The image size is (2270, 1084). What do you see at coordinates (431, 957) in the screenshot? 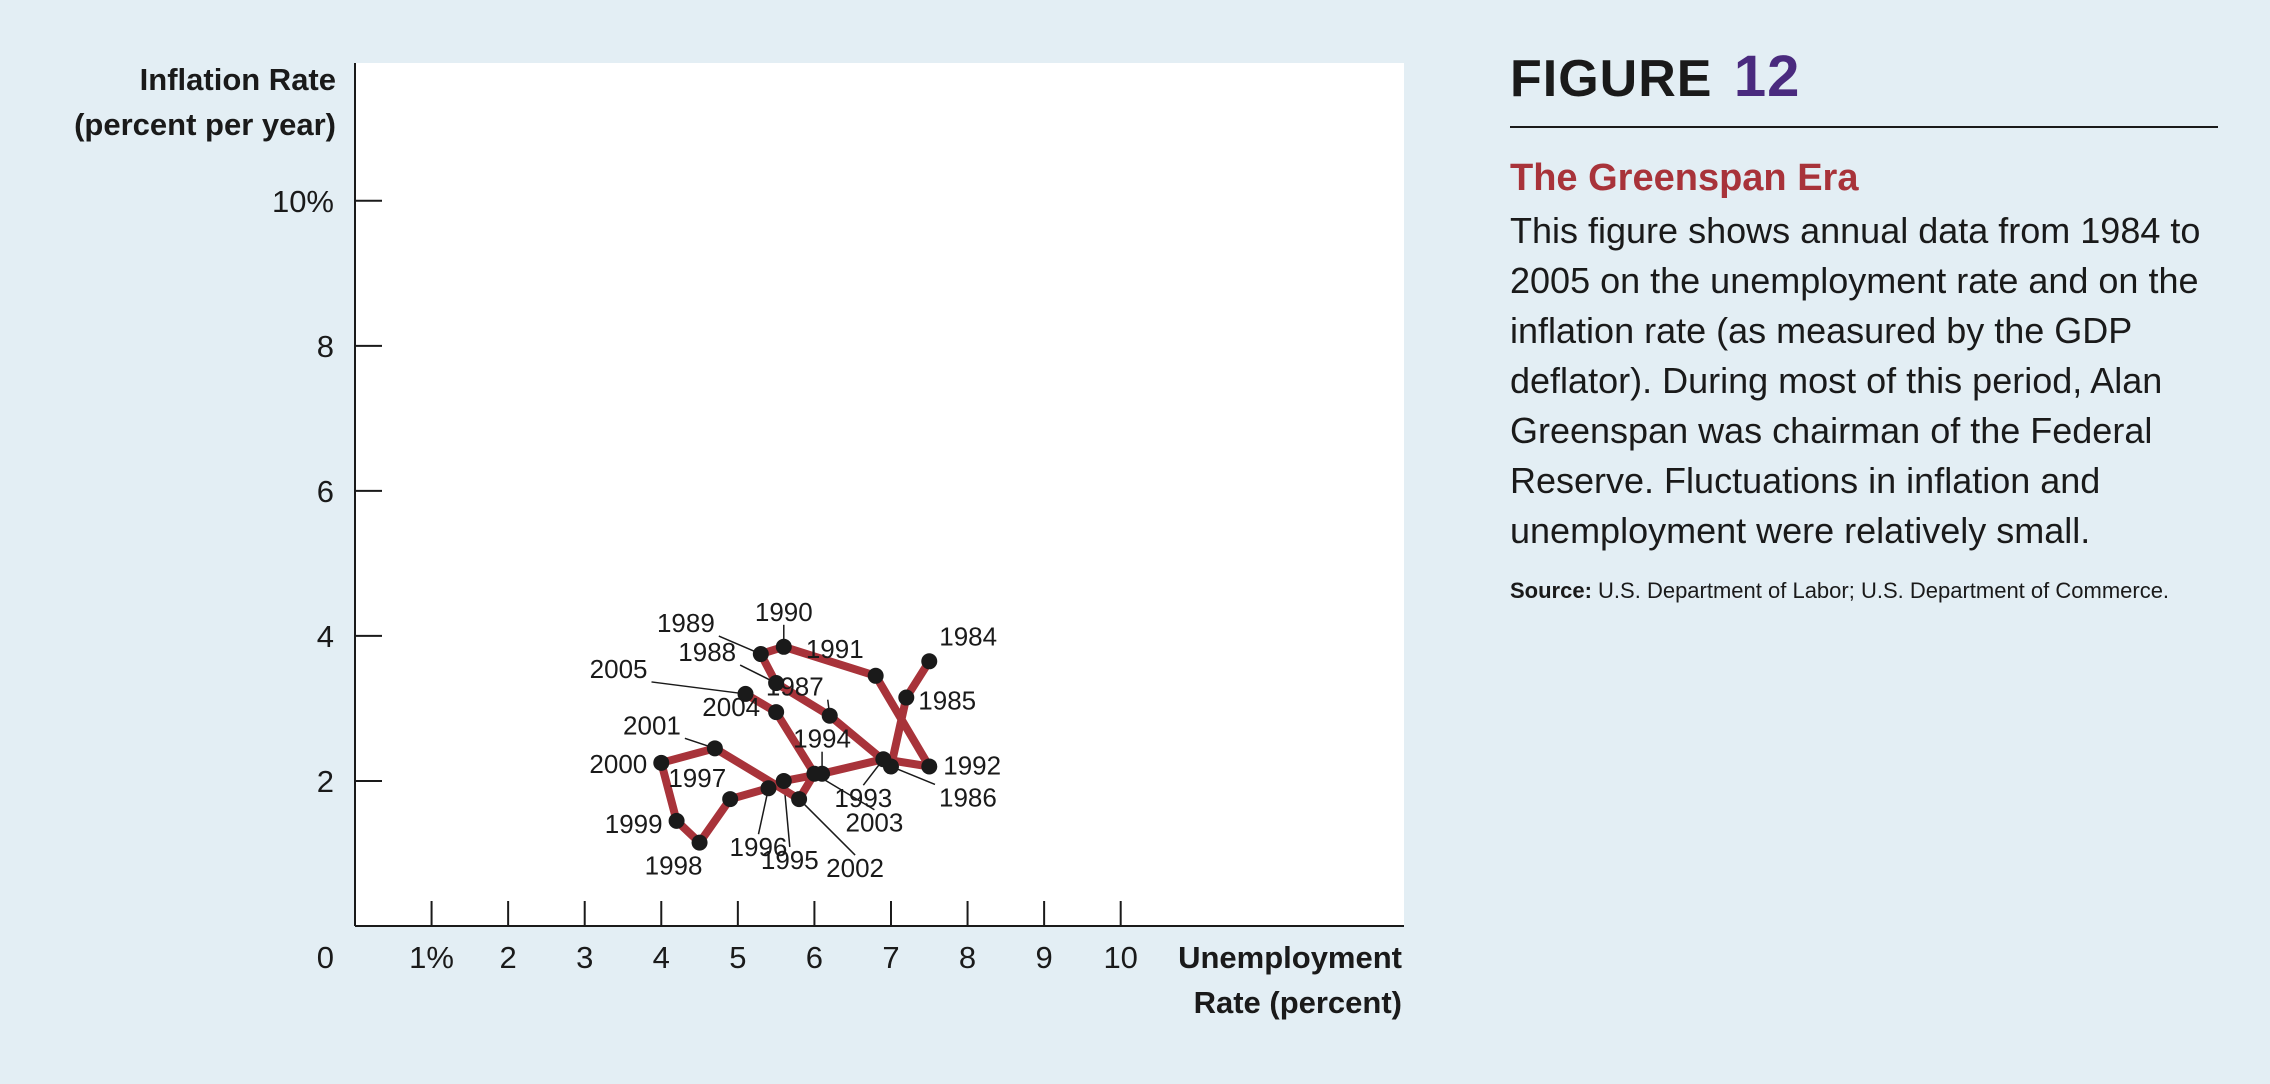
I see `x-tick-label: 1%` at bounding box center [431, 957].